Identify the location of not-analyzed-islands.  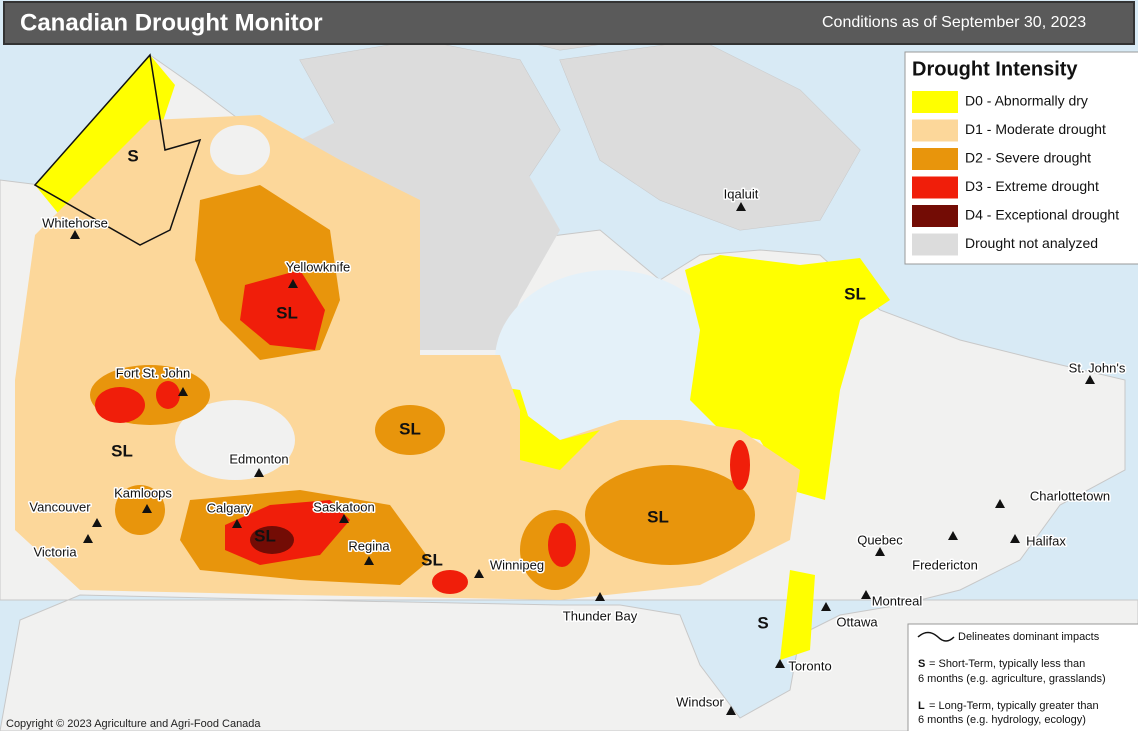
(580, 120).